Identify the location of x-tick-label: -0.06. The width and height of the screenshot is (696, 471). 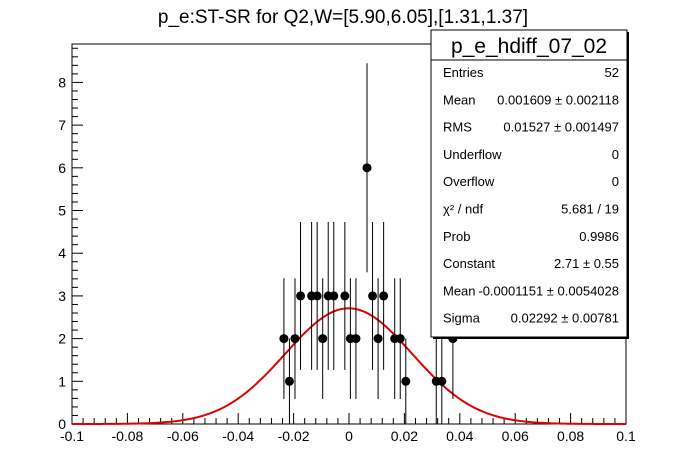
(183, 436).